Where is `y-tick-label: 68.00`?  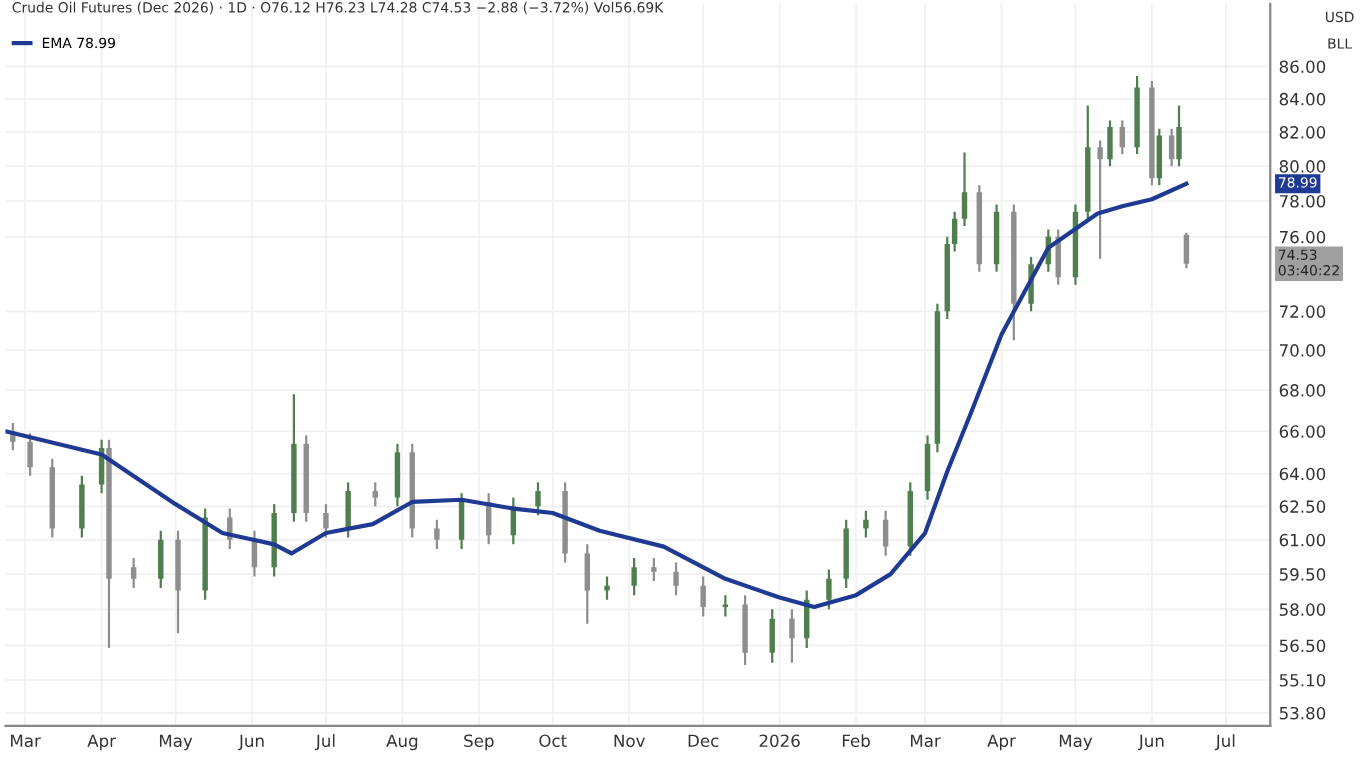
y-tick-label: 68.00 is located at coordinates (1302, 390).